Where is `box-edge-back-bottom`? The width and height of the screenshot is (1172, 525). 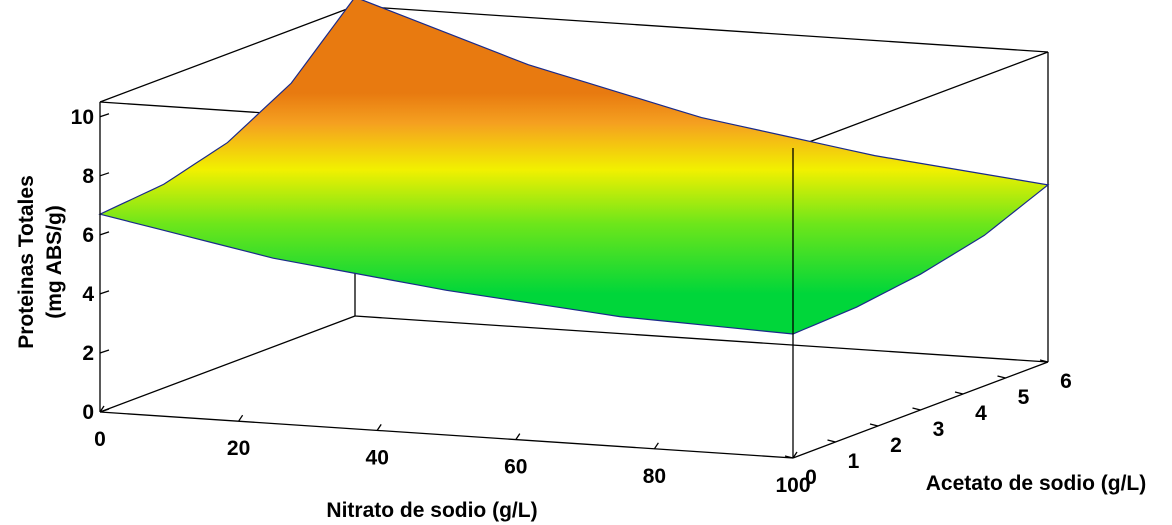 box-edge-back-bottom is located at coordinates (701, 339).